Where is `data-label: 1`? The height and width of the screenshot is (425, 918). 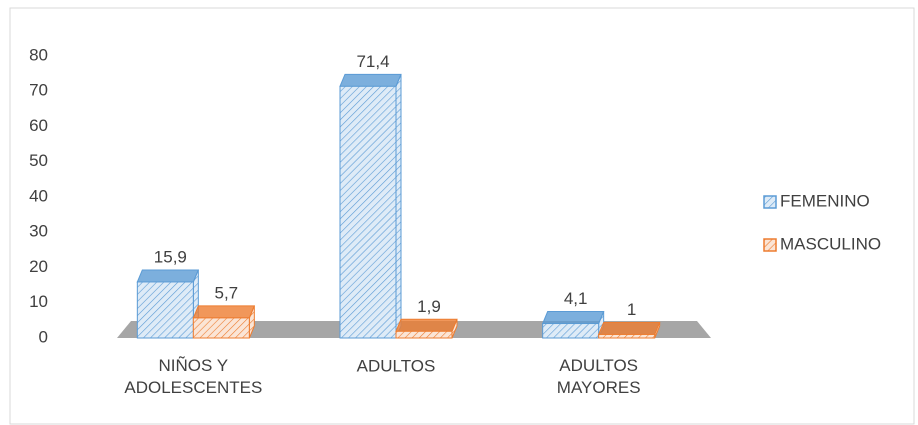
data-label: 1 is located at coordinates (631, 309).